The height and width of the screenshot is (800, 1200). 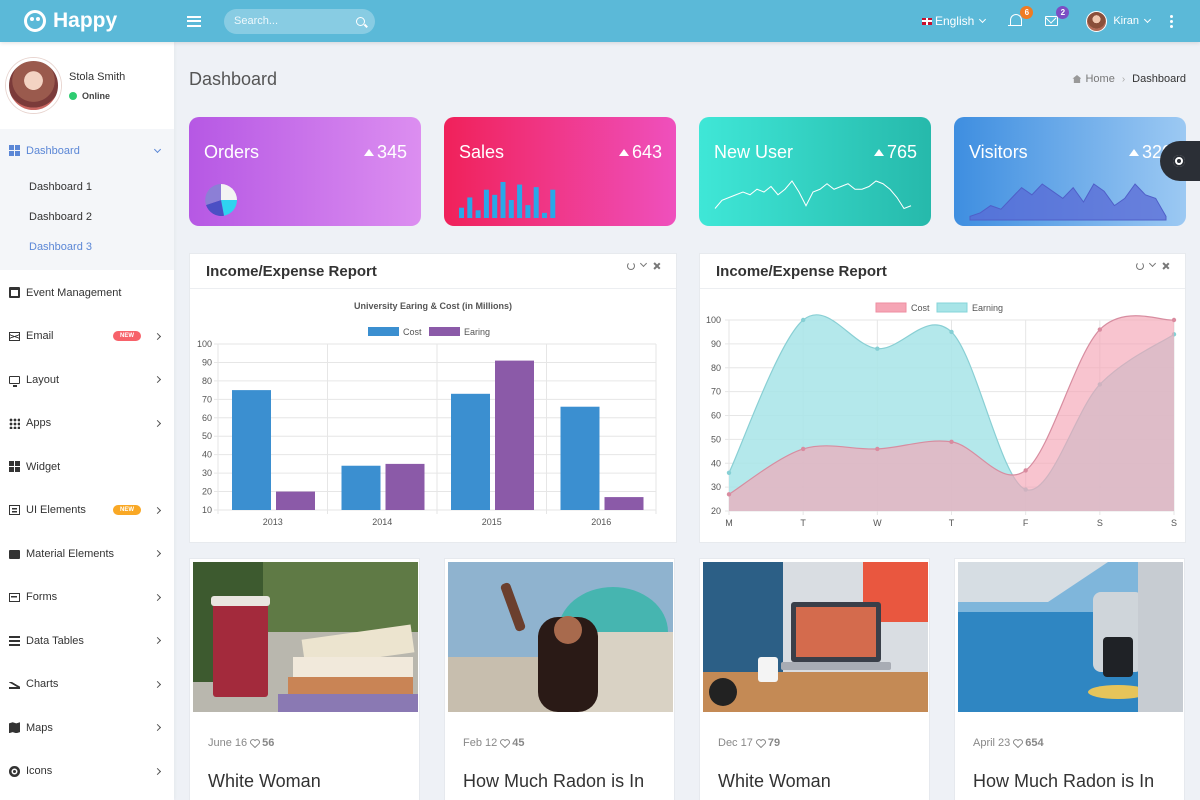 What do you see at coordinates (716, 392) in the screenshot?
I see `y-tick-label: 70` at bounding box center [716, 392].